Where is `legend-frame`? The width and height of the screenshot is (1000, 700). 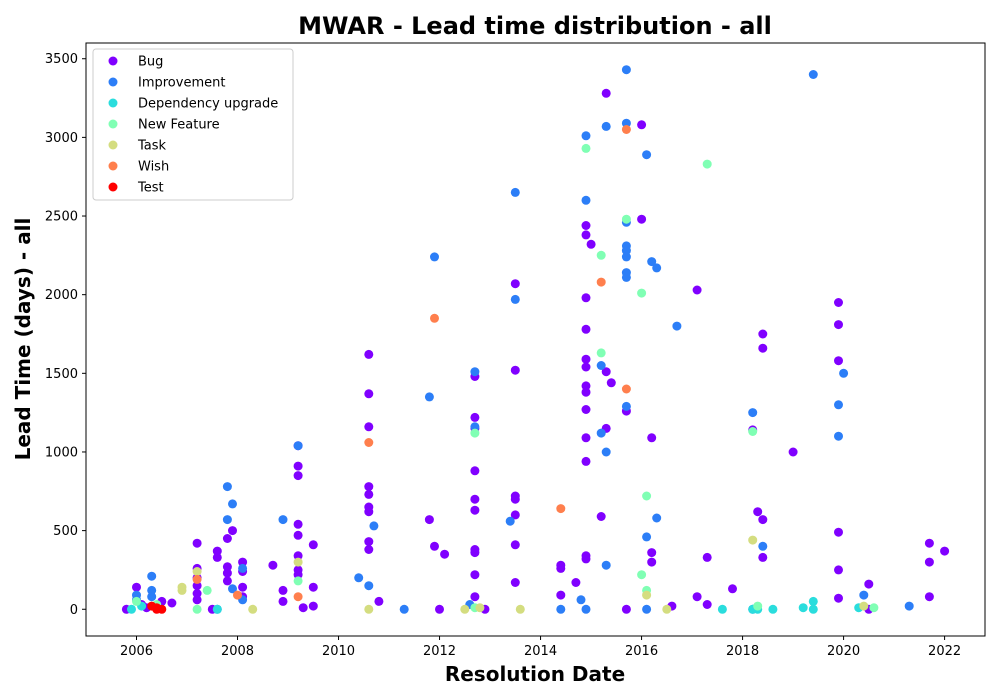 legend-frame is located at coordinates (193, 124).